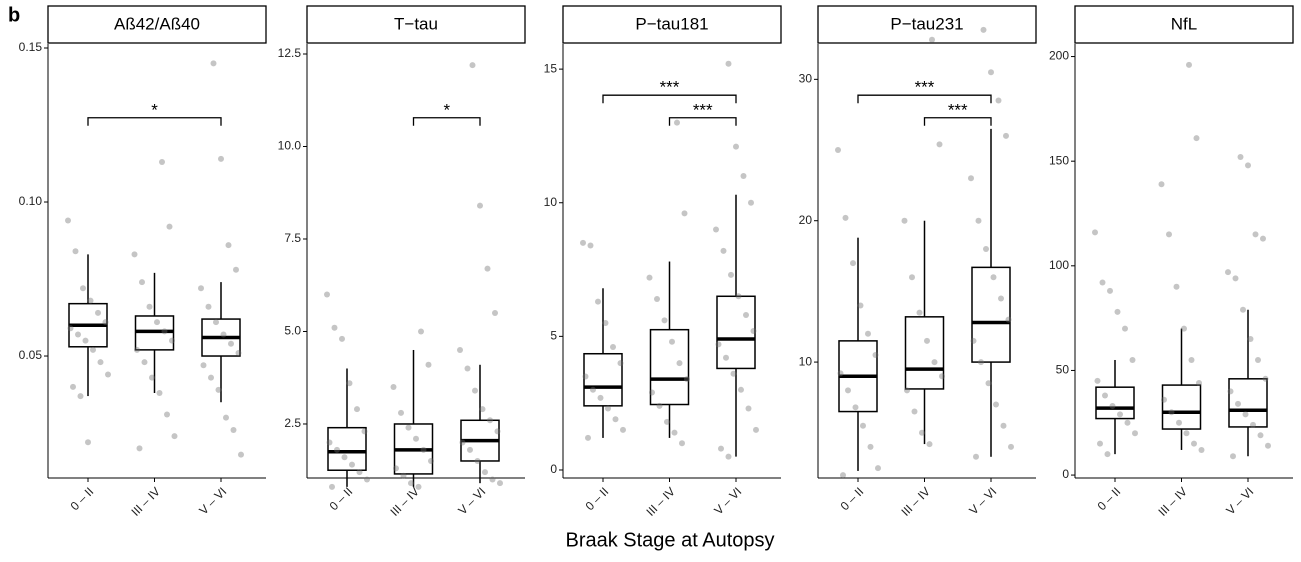 This screenshot has width=1301, height=562. Describe the element at coordinates (806, 220) in the screenshot. I see `y-tick-label: 20` at that location.